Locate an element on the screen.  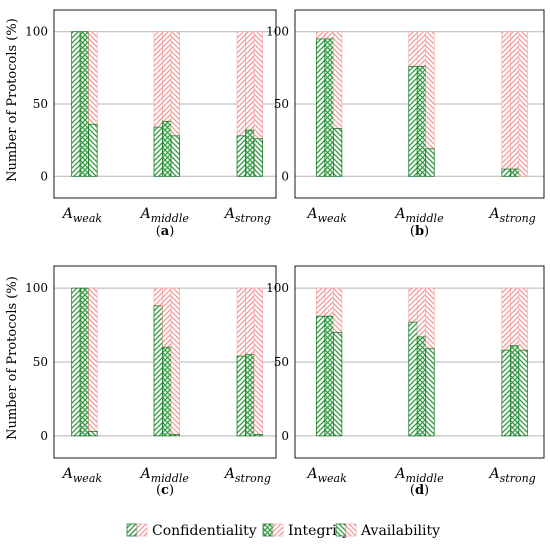
panel-caption: (b) is located at coordinates (419, 231).